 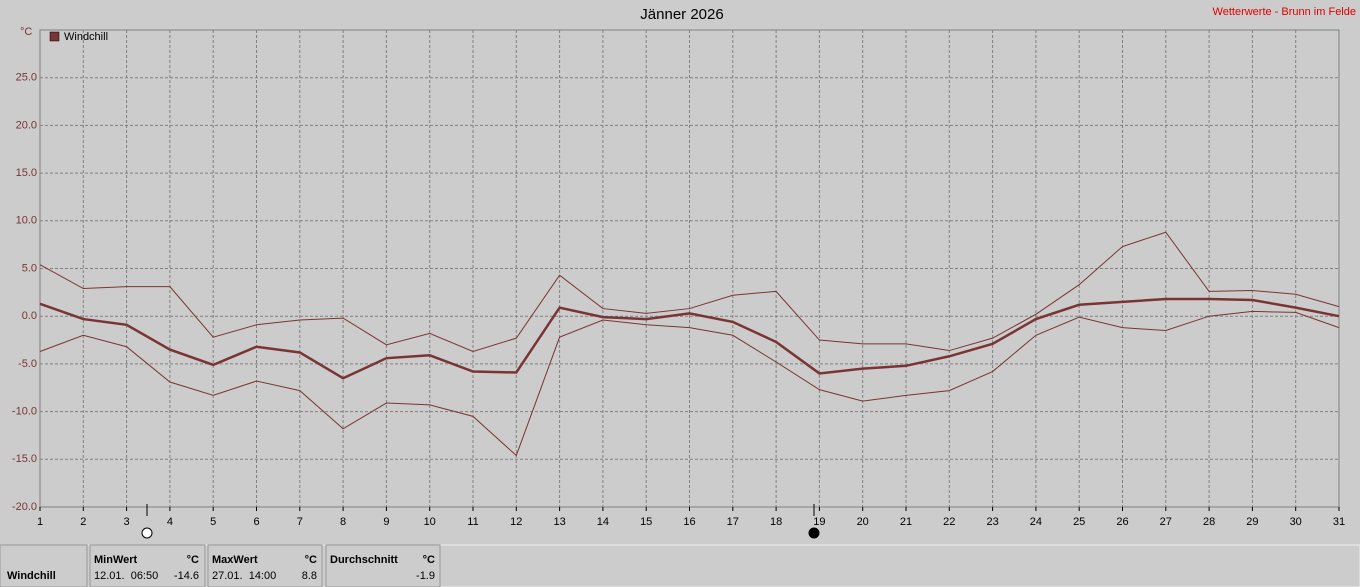 What do you see at coordinates (906, 522) in the screenshot?
I see `x-tick-label: 21` at bounding box center [906, 522].